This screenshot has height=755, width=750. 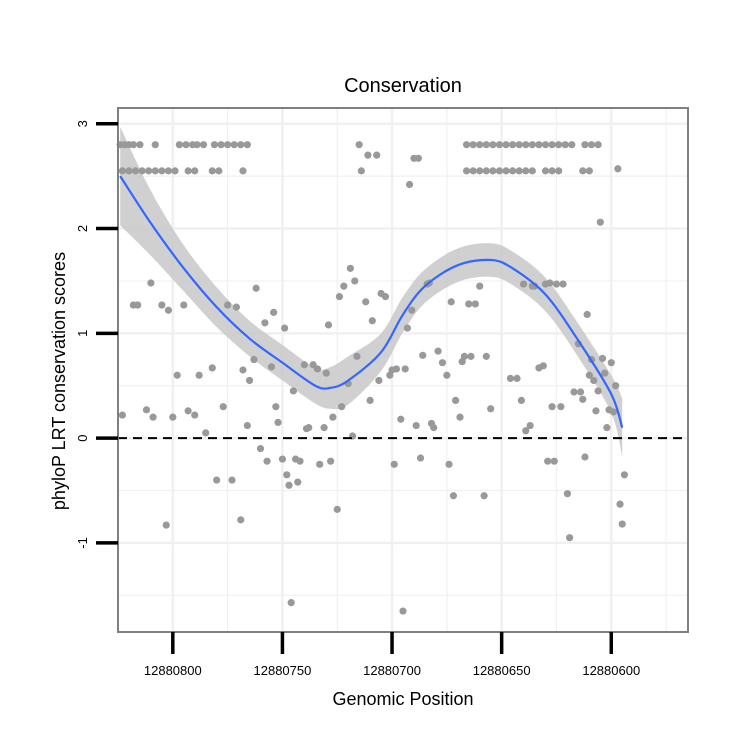 I want to click on x-tick-label: 12880600, so click(x=611, y=670).